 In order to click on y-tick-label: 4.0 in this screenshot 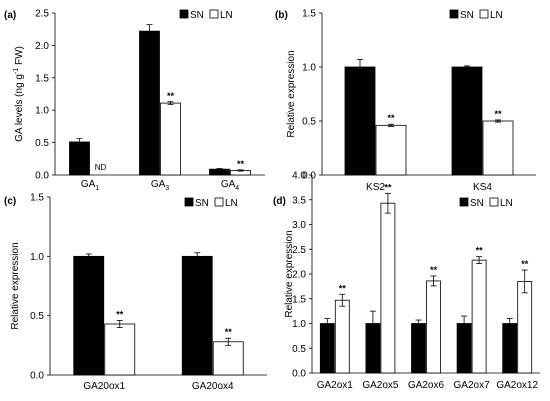, I will do `click(299, 176)`.